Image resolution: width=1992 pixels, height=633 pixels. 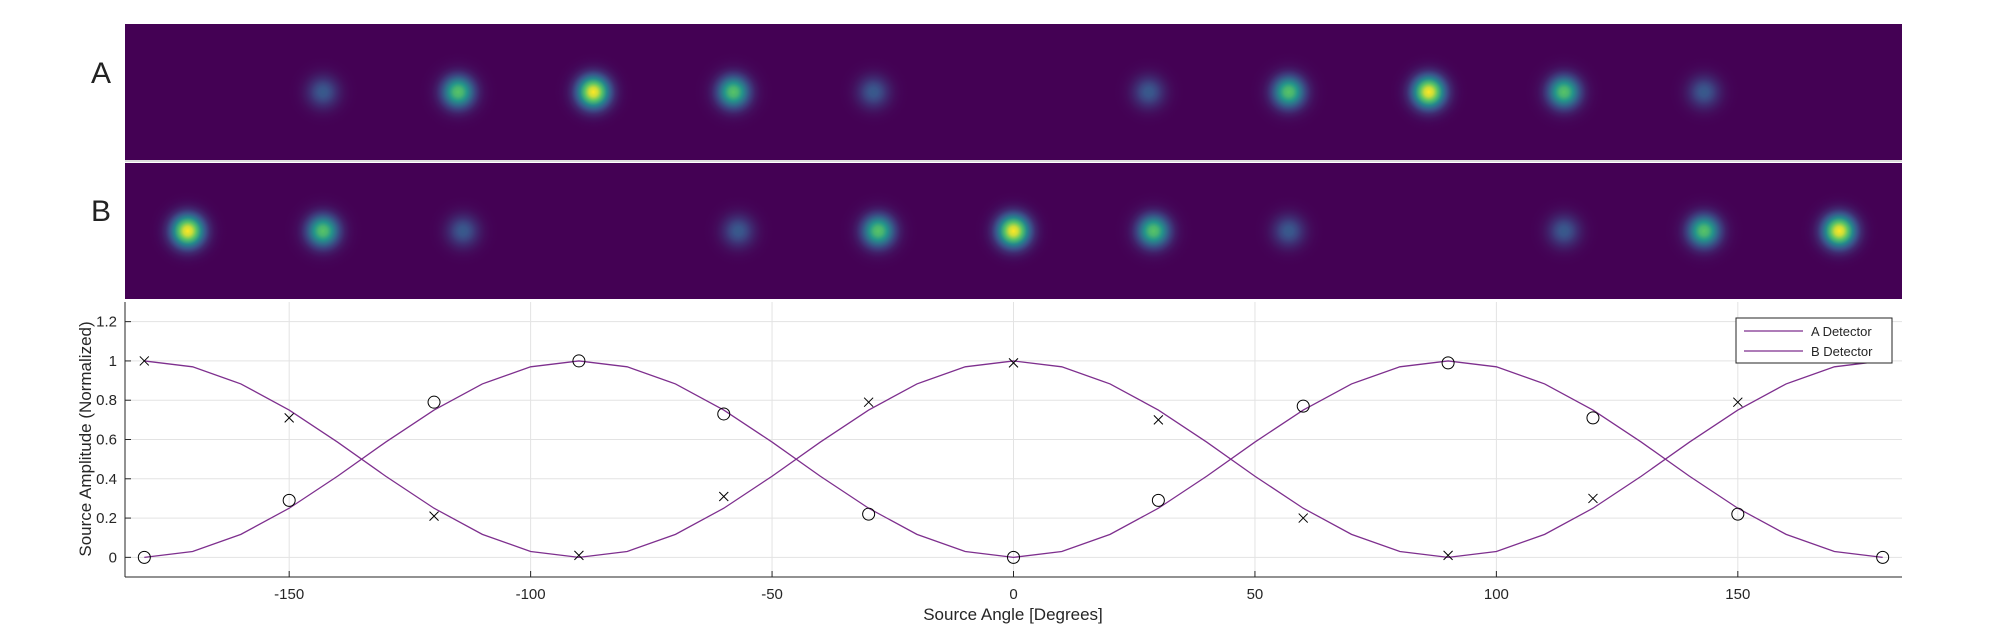 What do you see at coordinates (289, 594) in the screenshot?
I see `x-tick-label-1: -150` at bounding box center [289, 594].